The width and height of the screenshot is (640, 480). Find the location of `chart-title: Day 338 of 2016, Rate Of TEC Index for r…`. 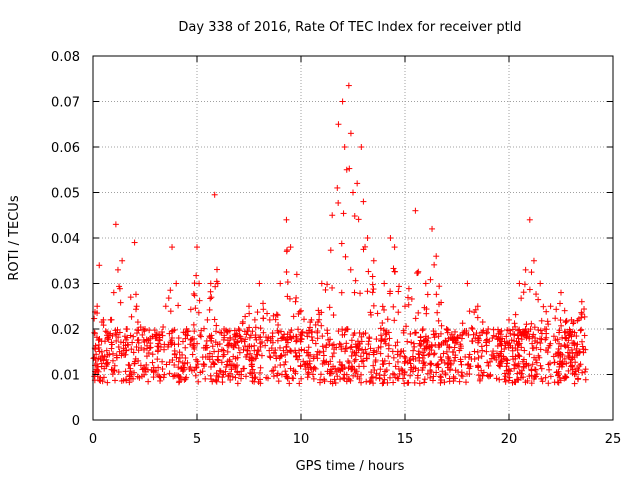

chart-title: Day 338 of 2016, Rate Of TEC Index for r… is located at coordinates (349, 27).